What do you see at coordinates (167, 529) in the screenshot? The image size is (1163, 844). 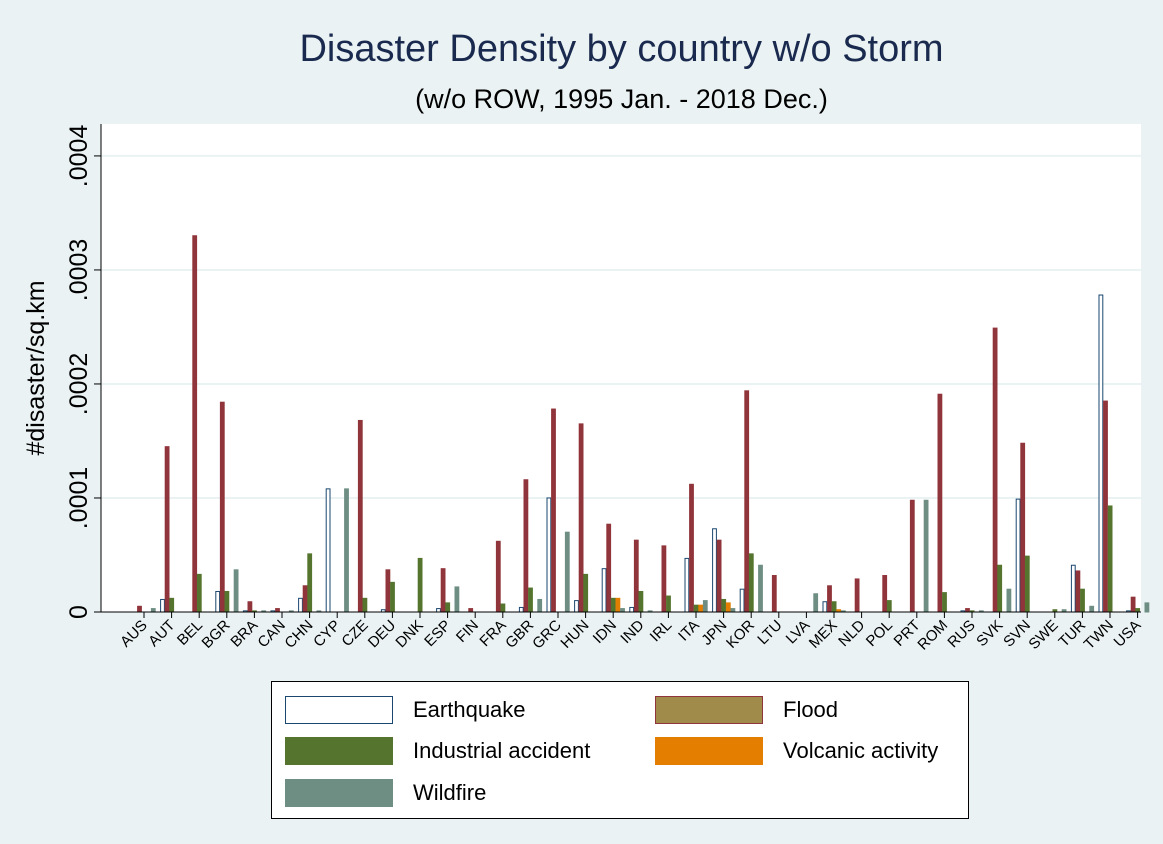 I see `bar-flood-aut` at bounding box center [167, 529].